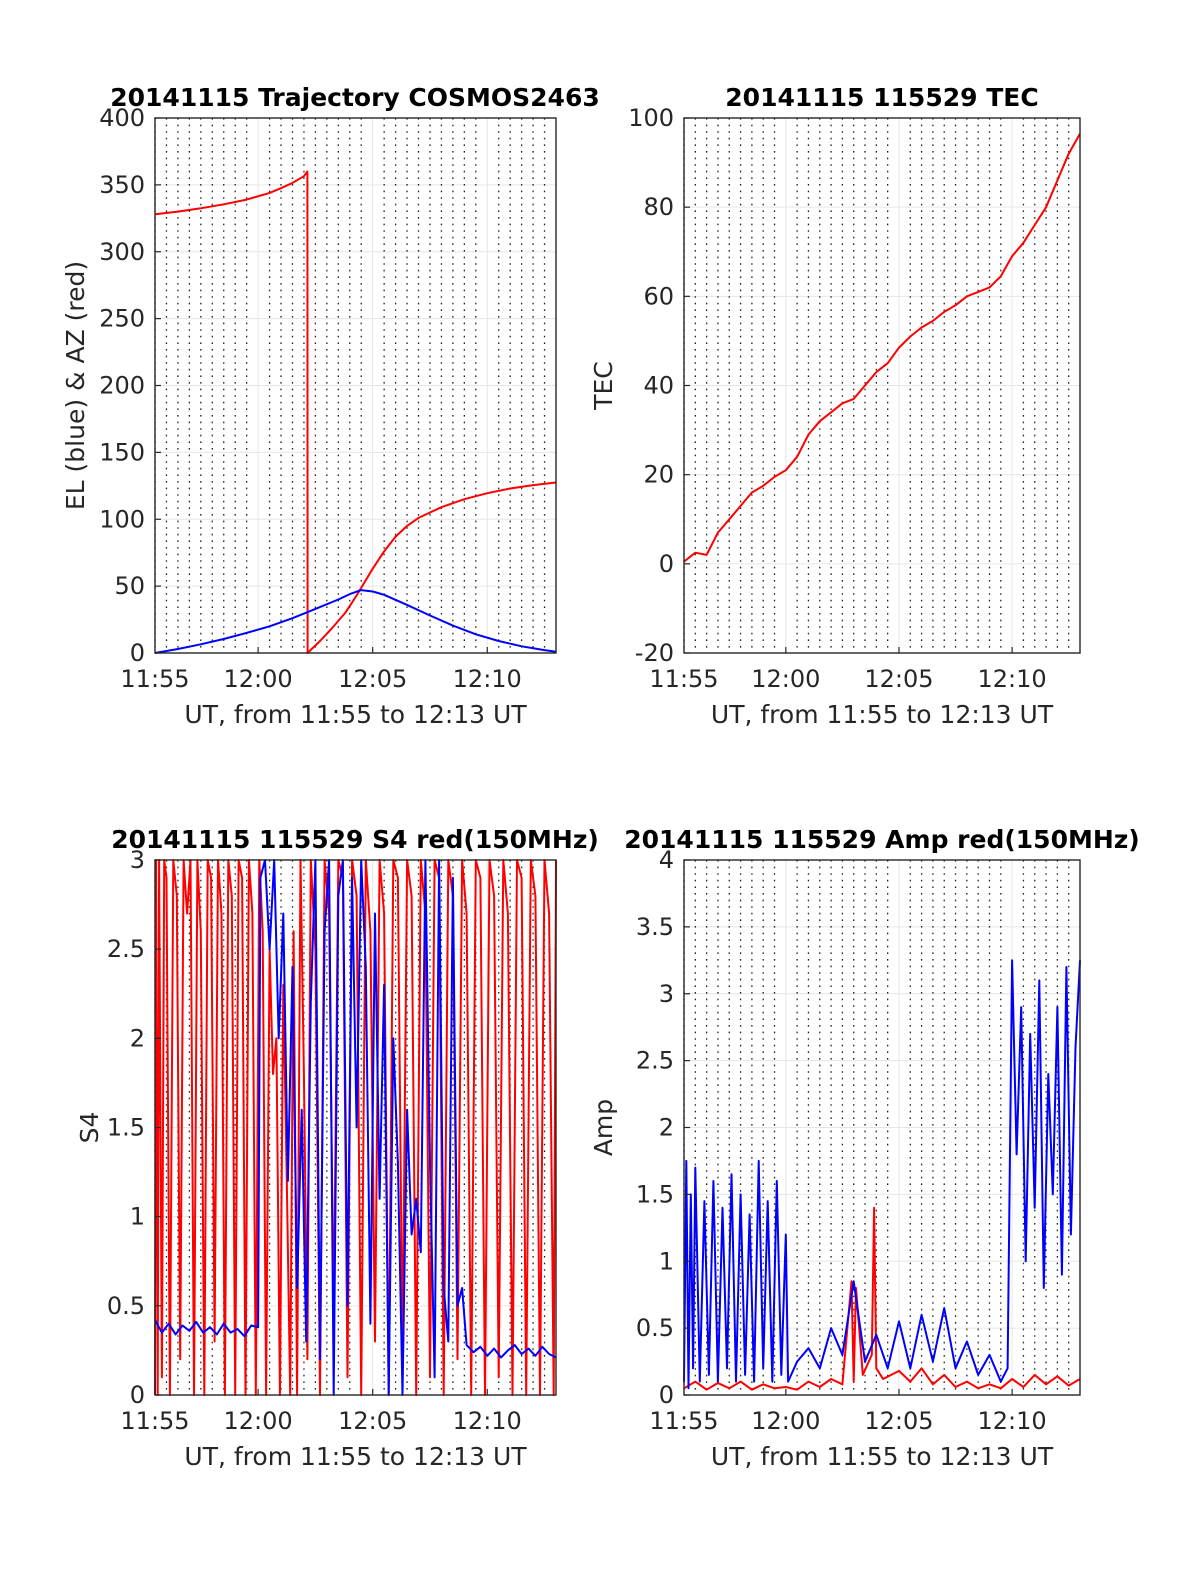  Describe the element at coordinates (75, 385) in the screenshot. I see `y-axis-label: EL (blue) & AZ (red)` at that location.